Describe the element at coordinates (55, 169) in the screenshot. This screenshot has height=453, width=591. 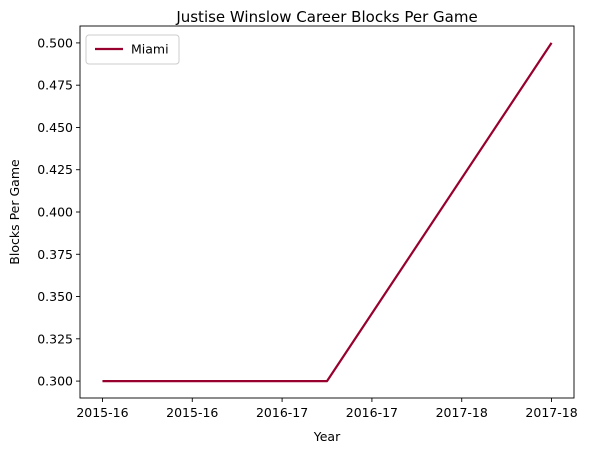
I see `y-tick-label: 0.425` at that location.